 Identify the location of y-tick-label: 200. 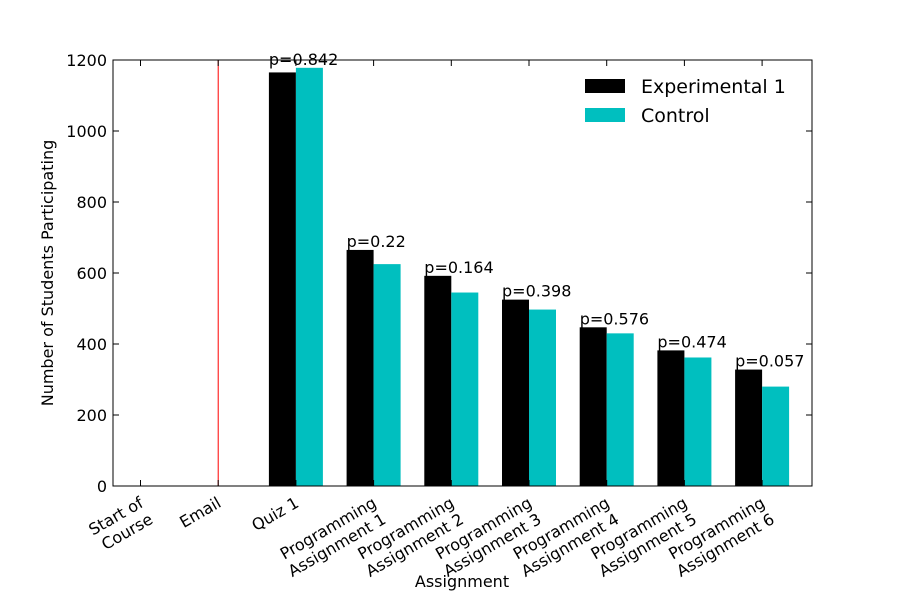
(91, 415).